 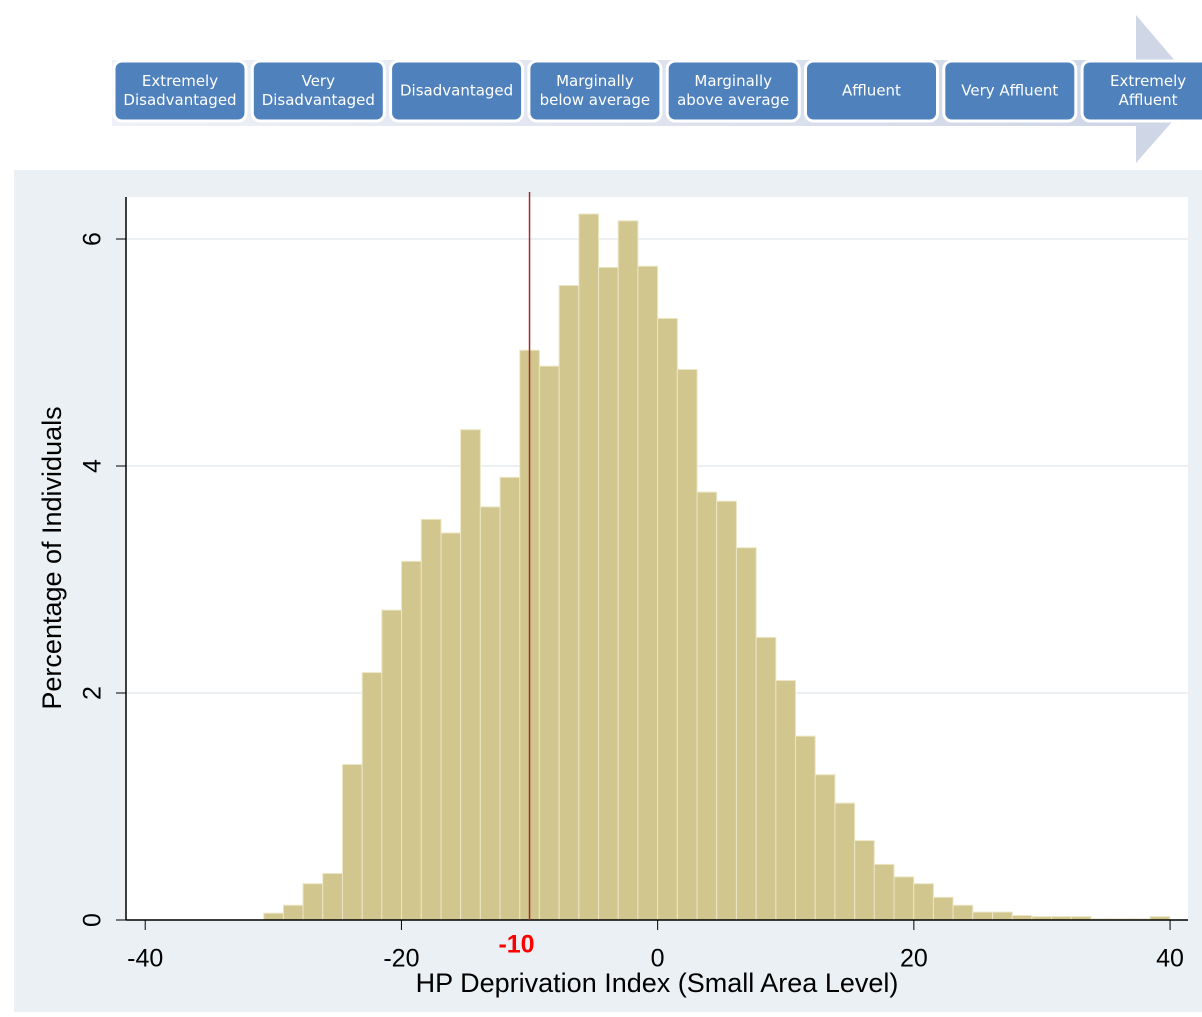 I want to click on x-tick-label: -40, so click(x=145, y=959).